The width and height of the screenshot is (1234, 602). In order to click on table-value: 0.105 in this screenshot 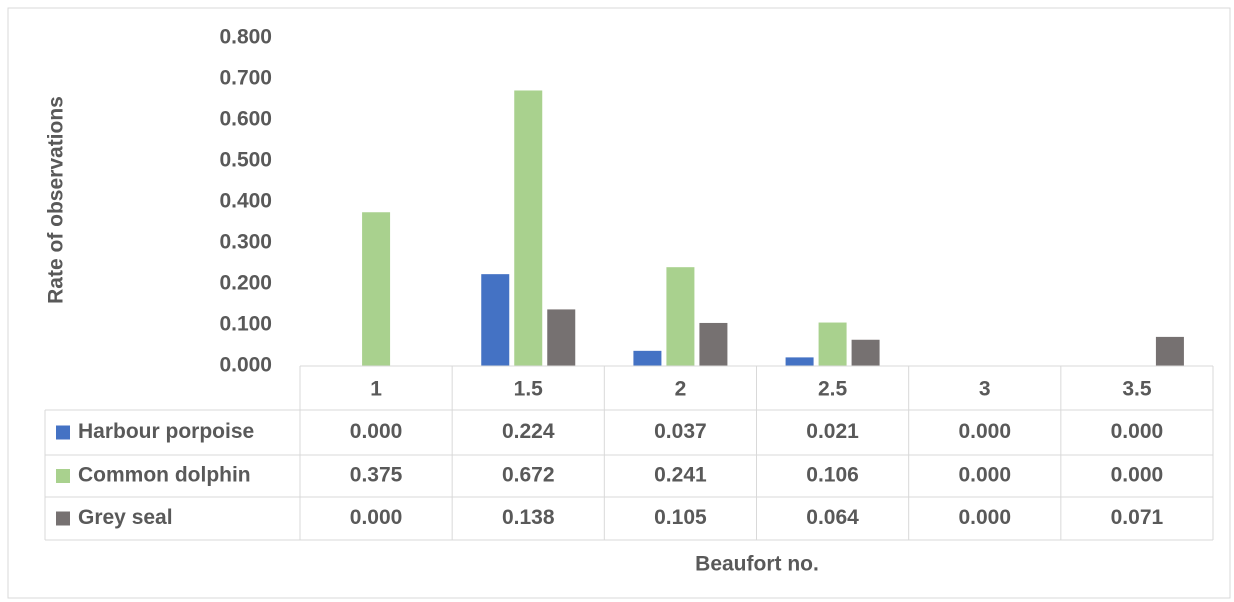, I will do `click(680, 517)`.